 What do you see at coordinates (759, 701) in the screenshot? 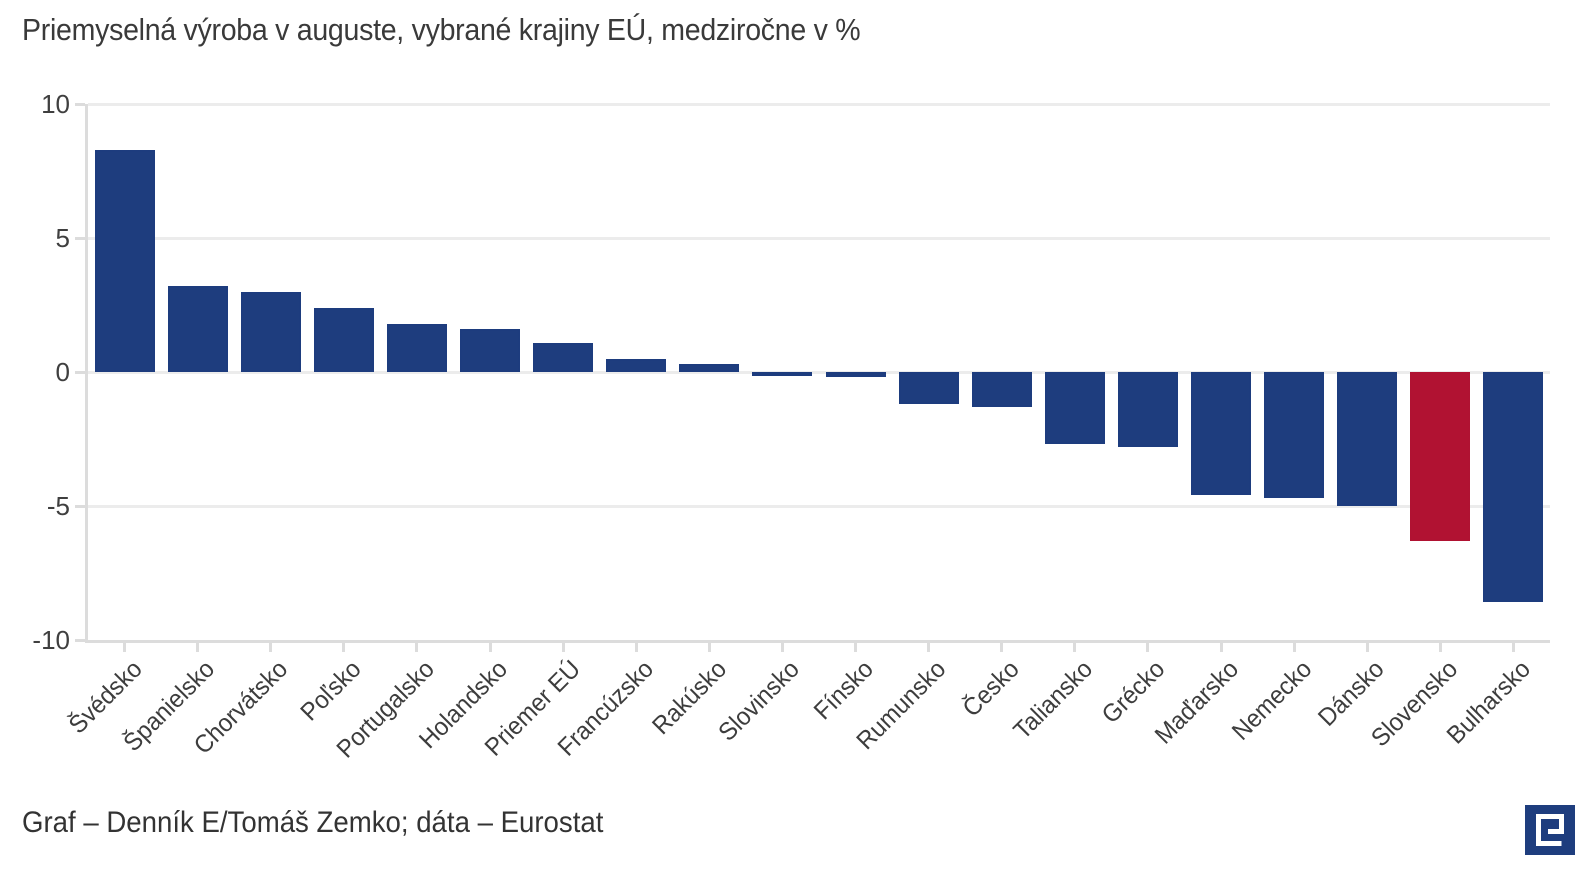
I see `x-axis-label: Slovinsko` at bounding box center [759, 701].